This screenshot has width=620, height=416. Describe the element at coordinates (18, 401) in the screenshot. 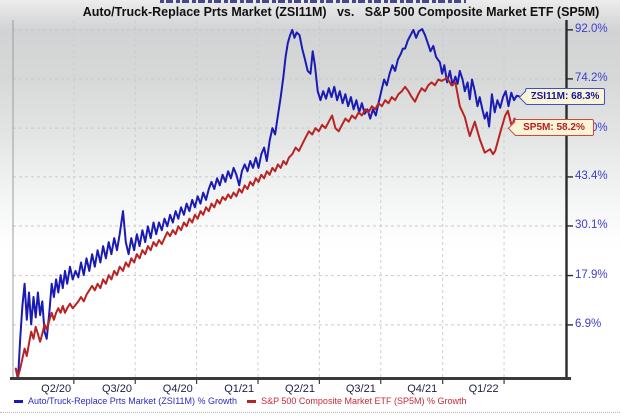

I see `zsi11m-line-swatch-icon` at that location.